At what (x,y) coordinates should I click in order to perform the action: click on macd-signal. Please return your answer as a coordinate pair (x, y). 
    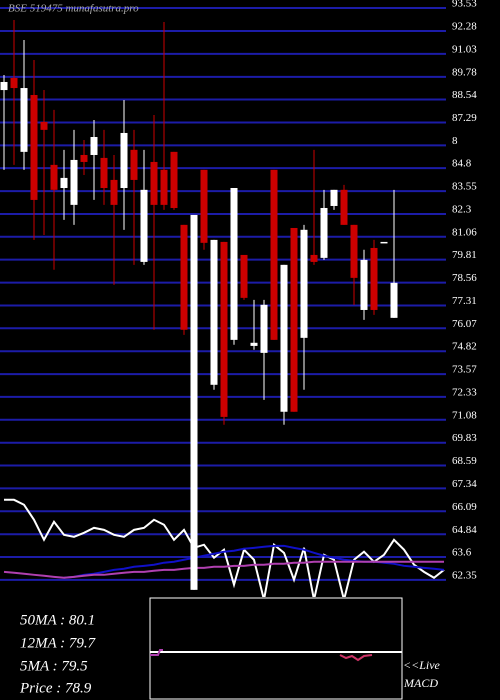
    Looking at the image, I should click on (156, 652).